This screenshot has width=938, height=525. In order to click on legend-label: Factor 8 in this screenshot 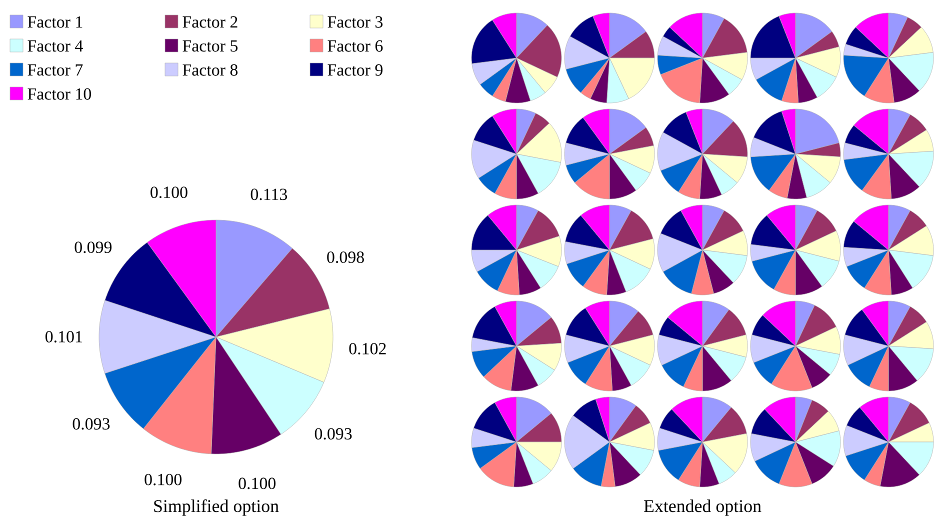, I will do `click(210, 70)`.